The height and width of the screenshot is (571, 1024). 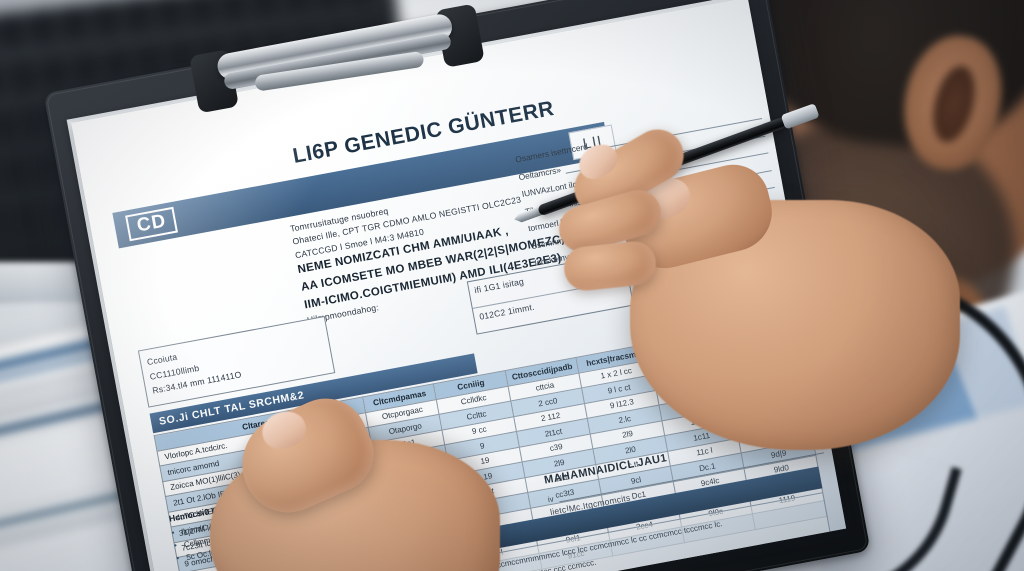 I want to click on cd-logo: CD, so click(x=151, y=224).